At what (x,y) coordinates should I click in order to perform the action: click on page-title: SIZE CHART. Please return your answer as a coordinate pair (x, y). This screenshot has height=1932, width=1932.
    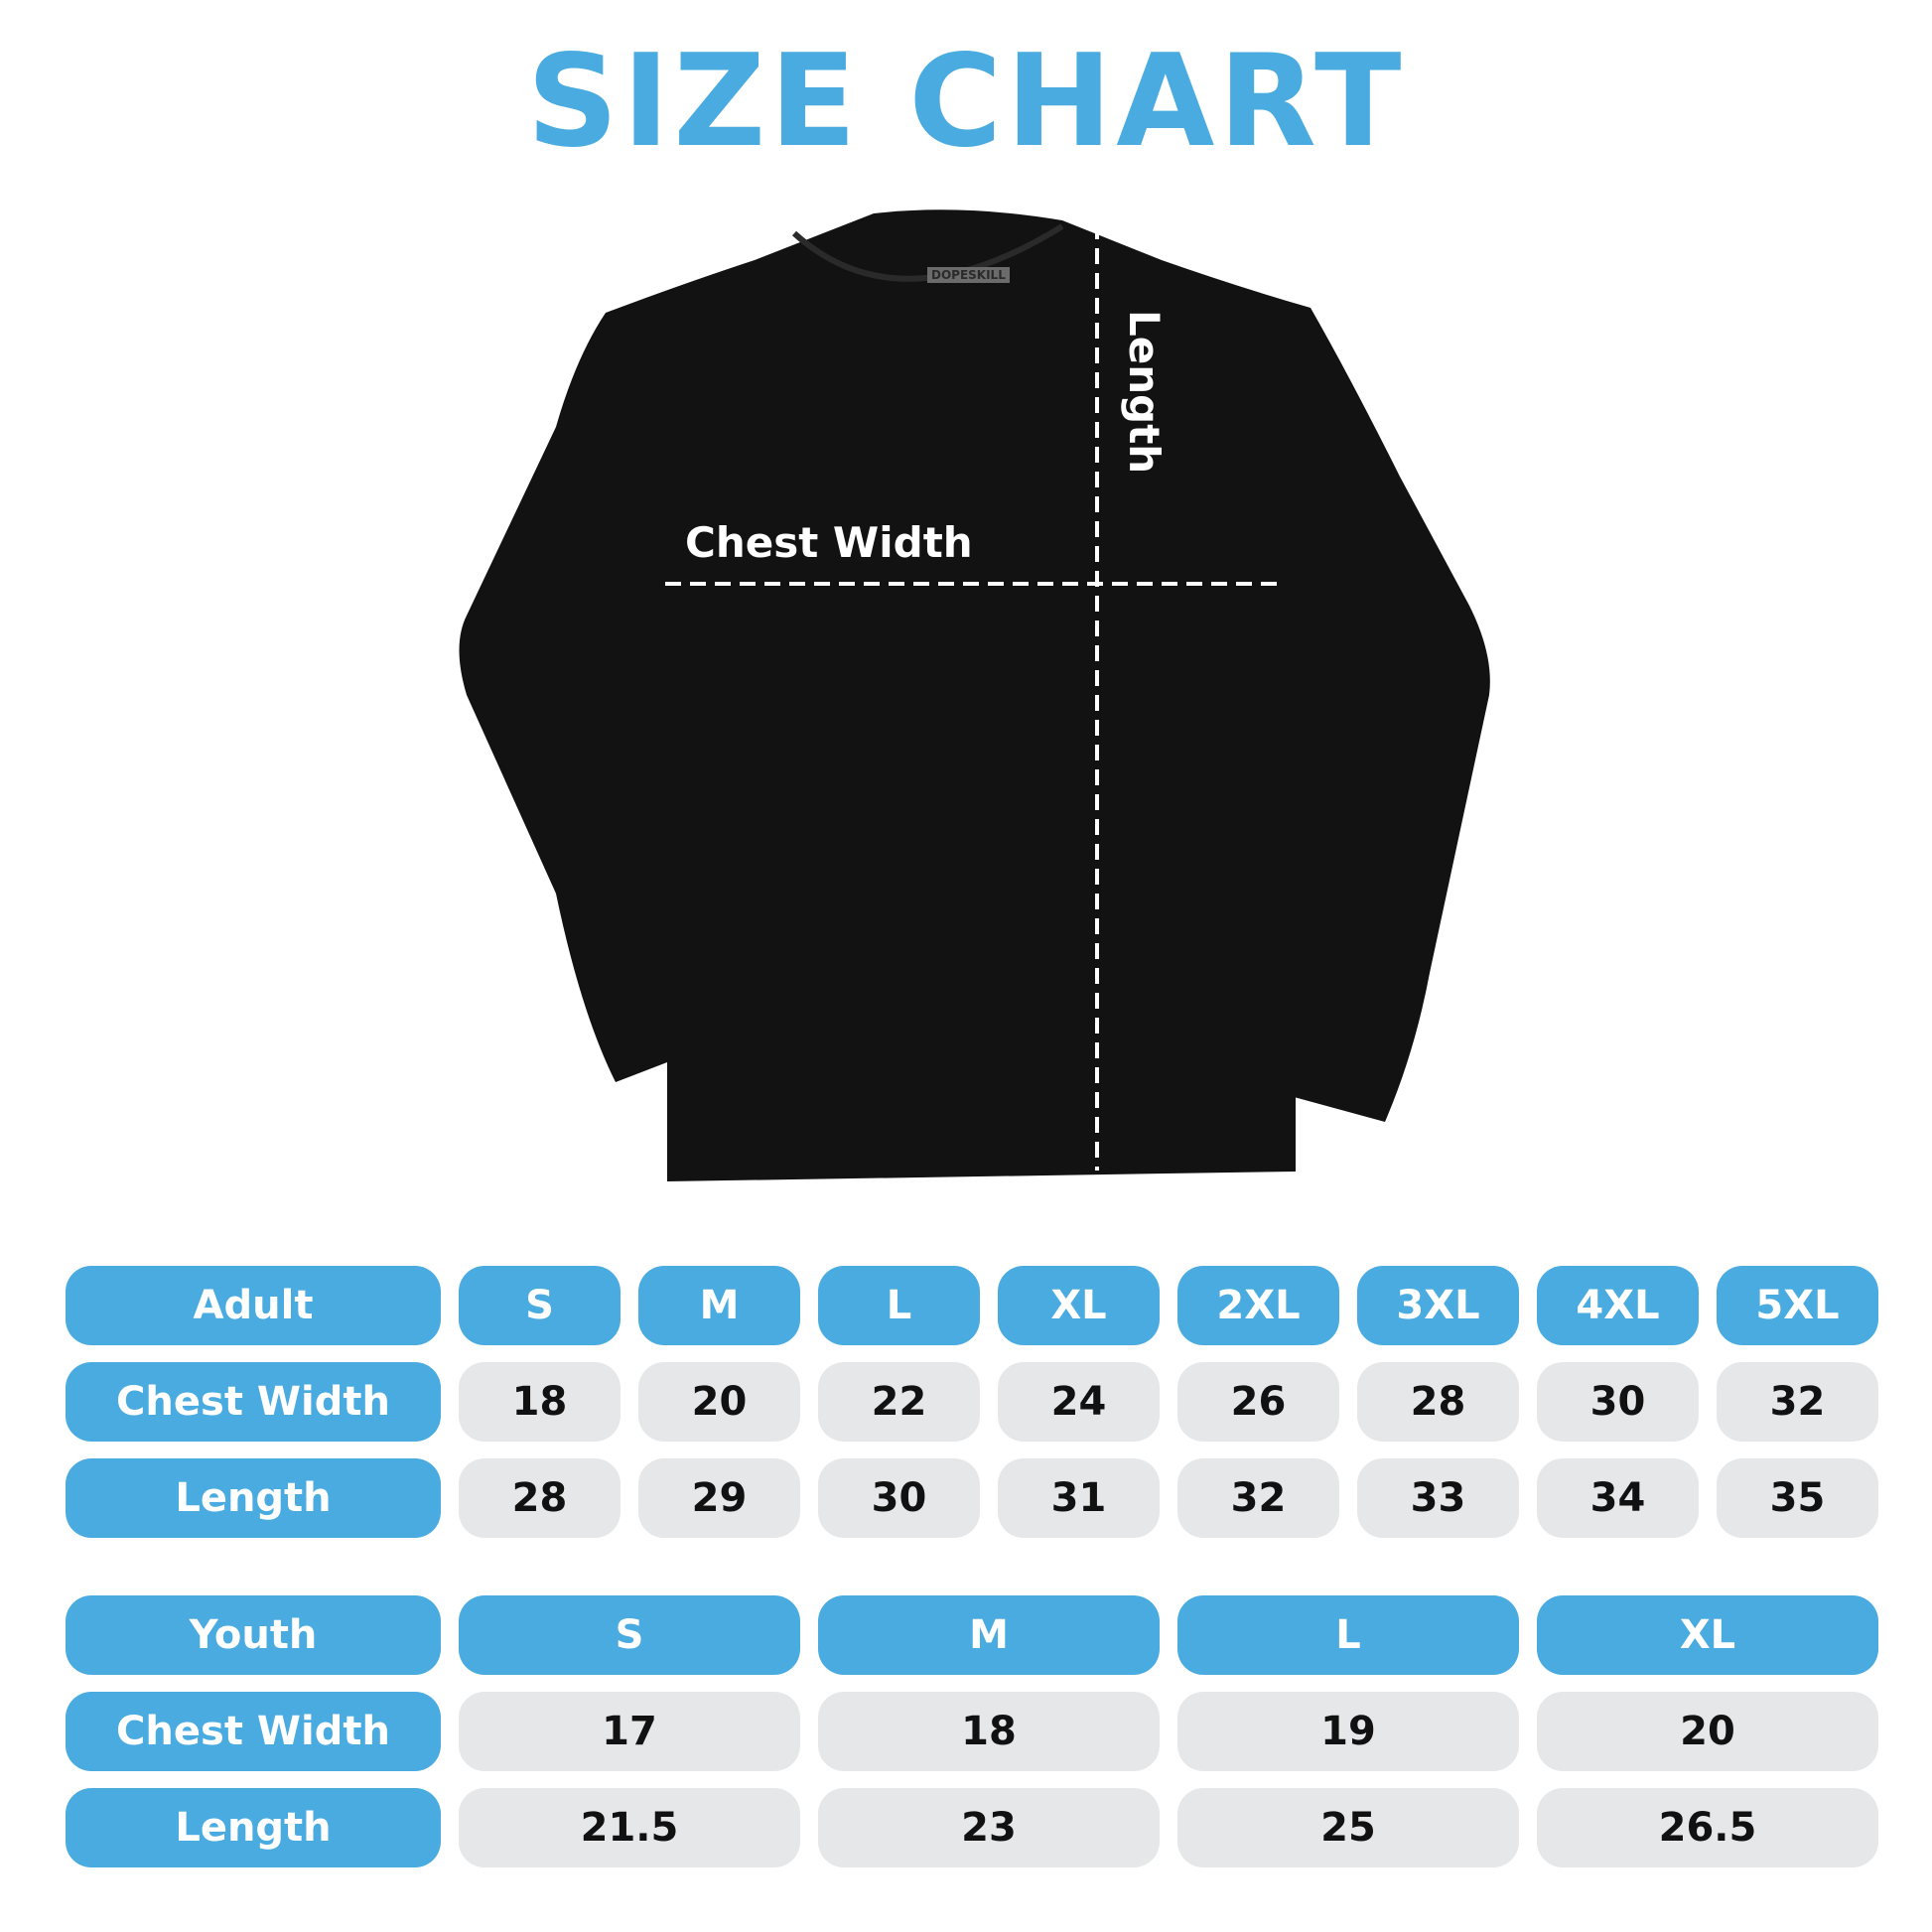
    Looking at the image, I should click on (966, 102).